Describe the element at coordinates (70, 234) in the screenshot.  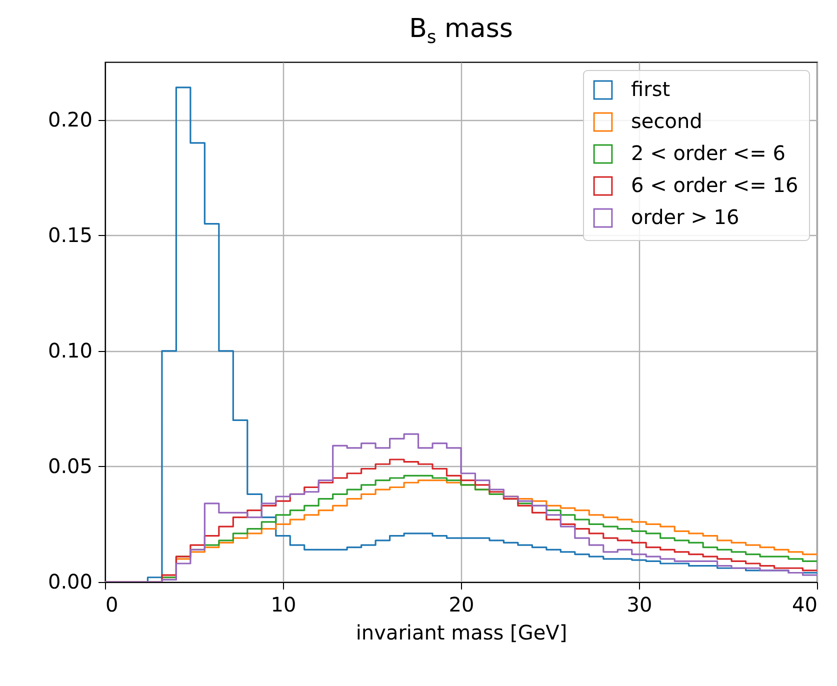
I see `y-tick-label: 0.15` at that location.